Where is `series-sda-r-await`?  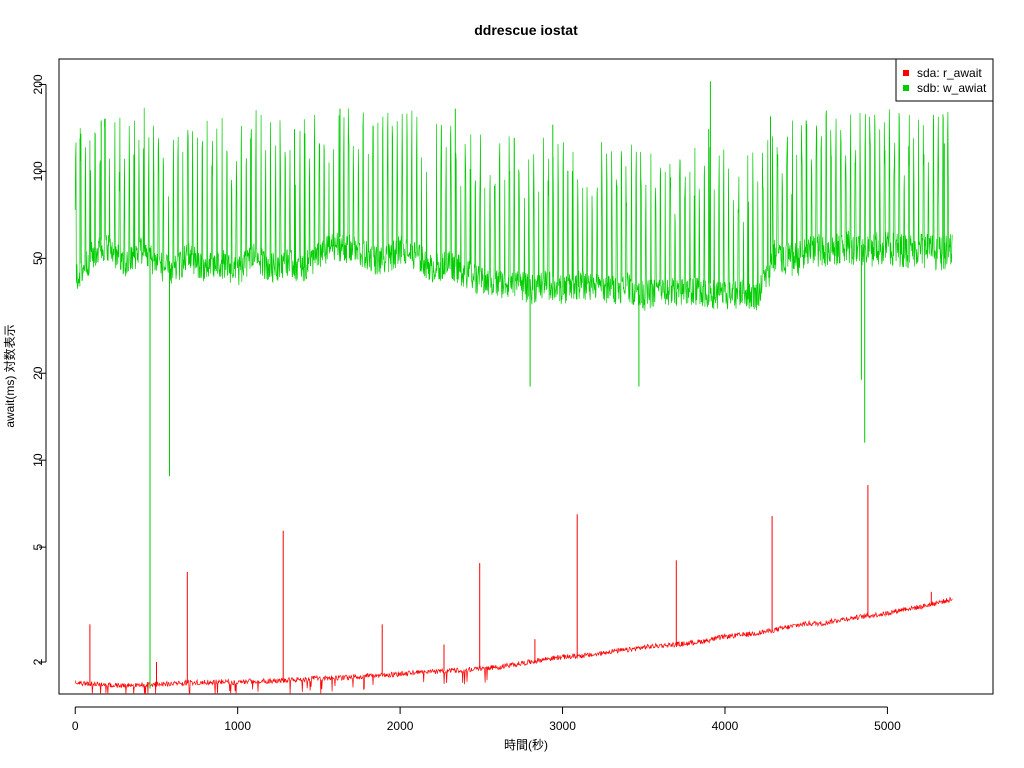 series-sda-r-await is located at coordinates (513, 645).